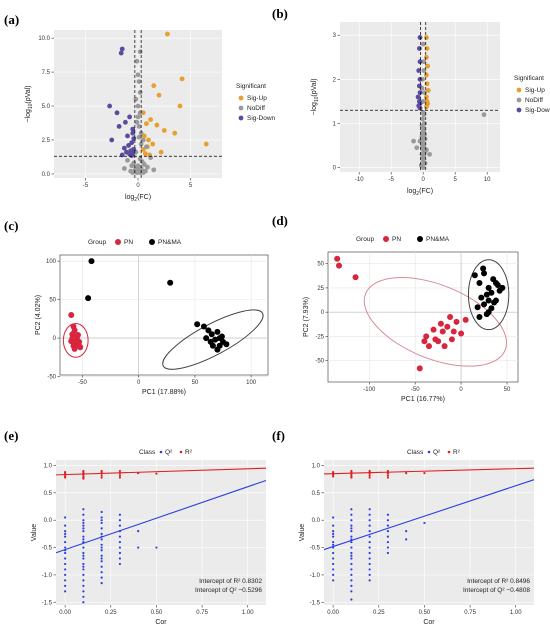 This screenshot has height=627, width=550. I want to click on panel-f-legend-label-1: R², so click(457, 452).